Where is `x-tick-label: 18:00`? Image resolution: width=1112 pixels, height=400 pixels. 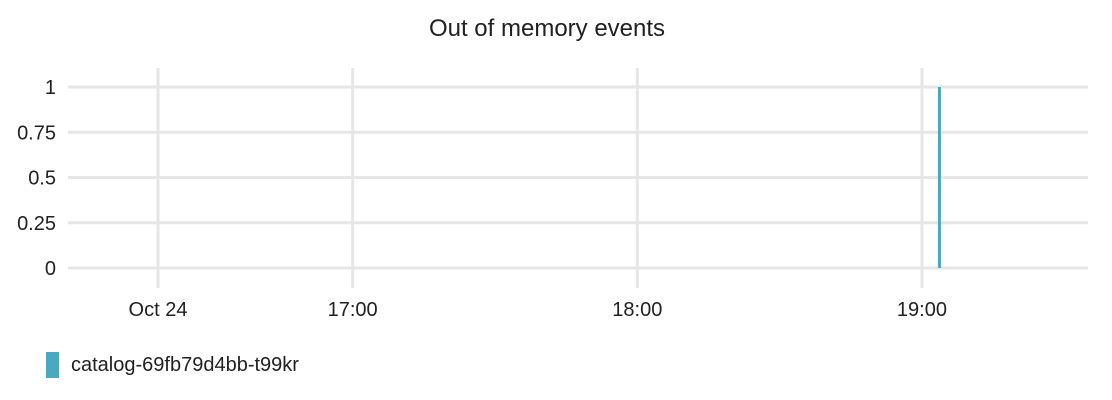
x-tick-label: 18:00 is located at coordinates (637, 310).